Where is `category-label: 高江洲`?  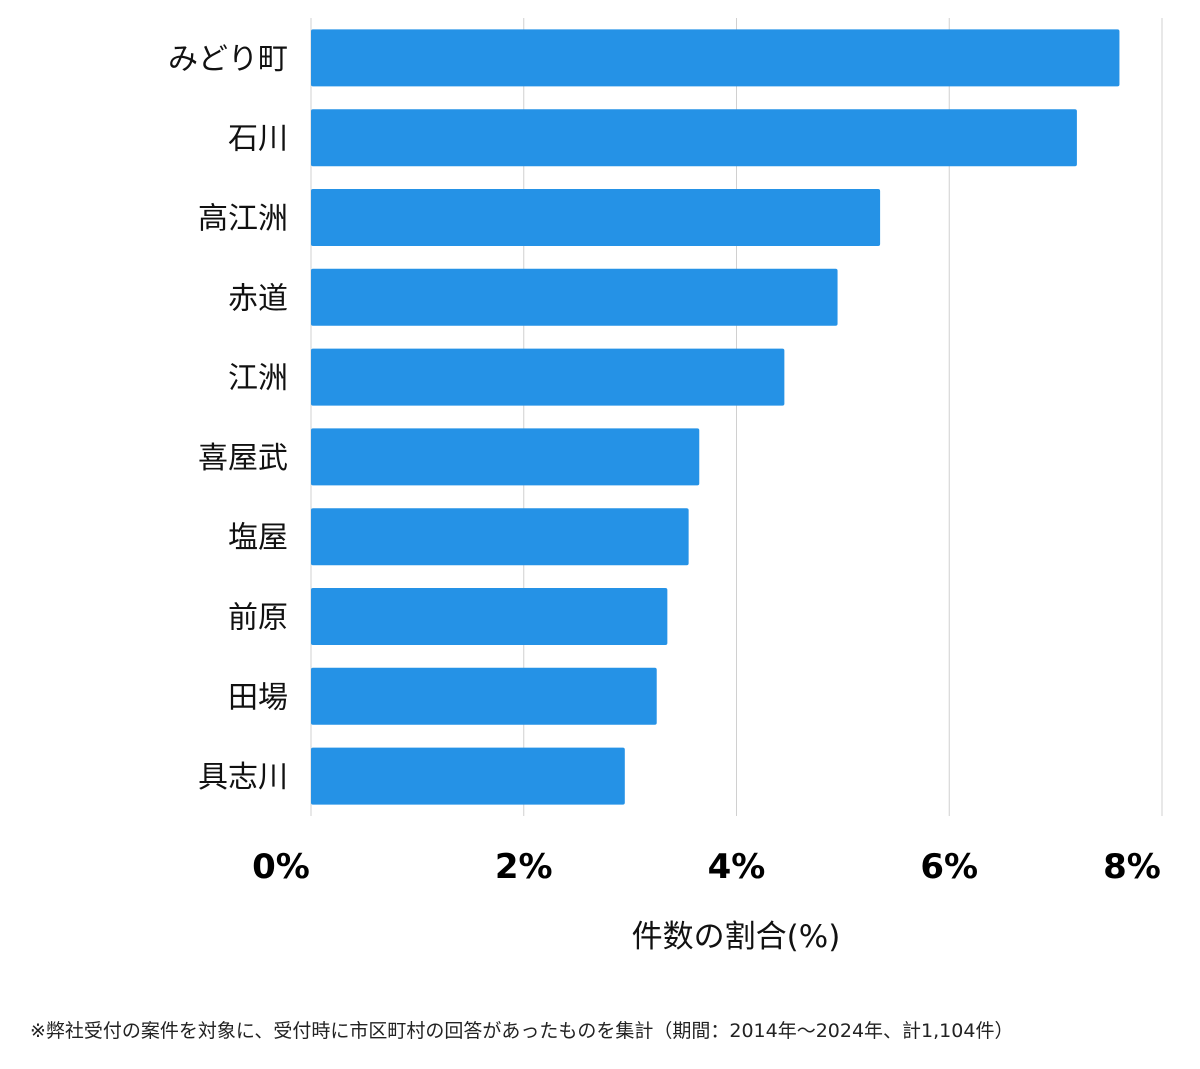 category-label: 高江洲 is located at coordinates (243, 219).